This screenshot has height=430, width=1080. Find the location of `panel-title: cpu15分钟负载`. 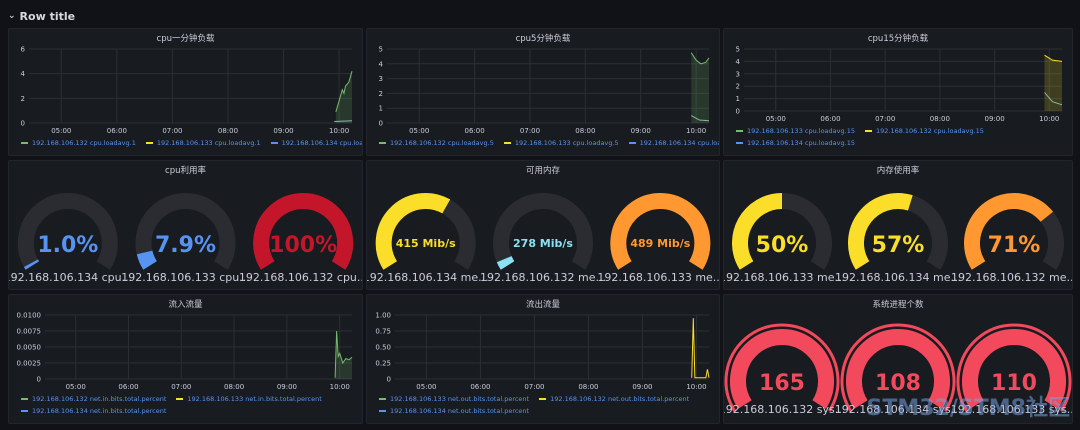

panel-title: cpu15分钟负载 is located at coordinates (898, 39).